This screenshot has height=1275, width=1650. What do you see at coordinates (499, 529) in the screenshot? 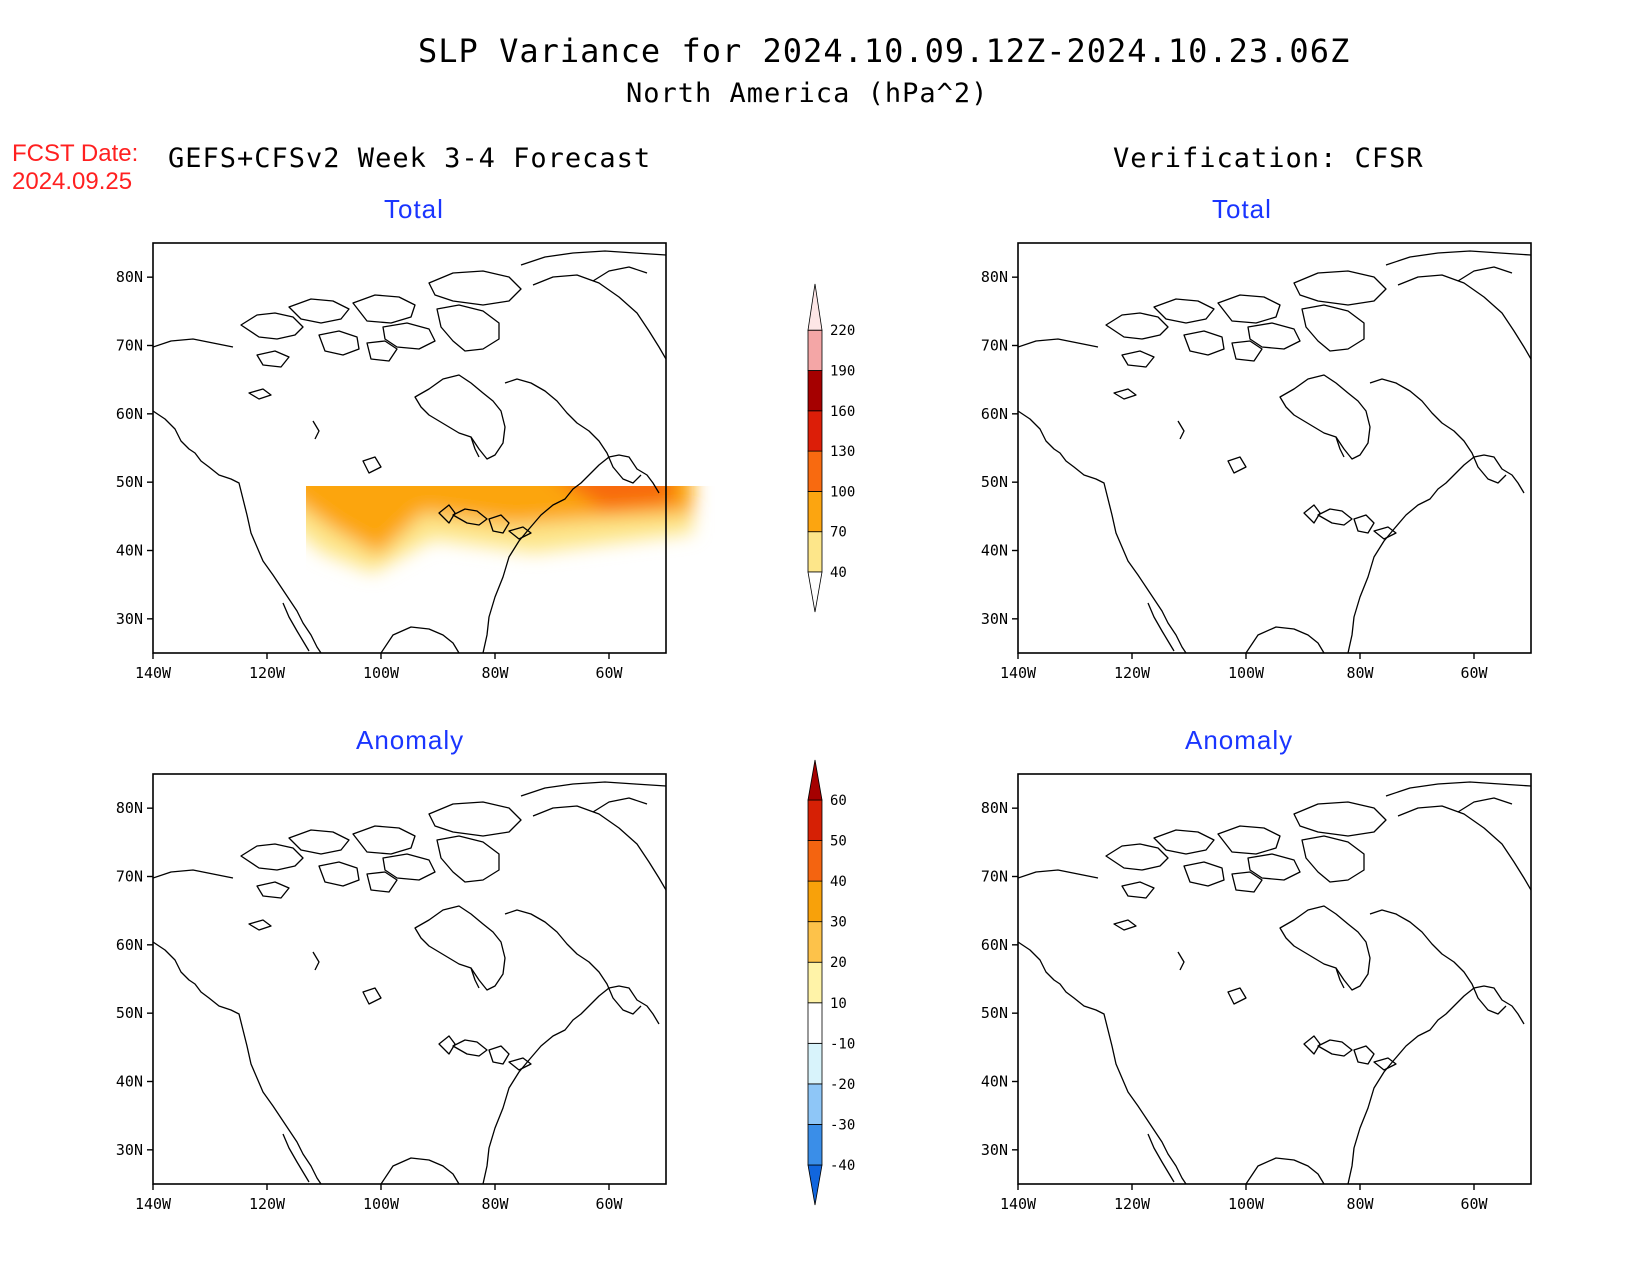
I see `panel-fcst-total` at bounding box center [499, 529].